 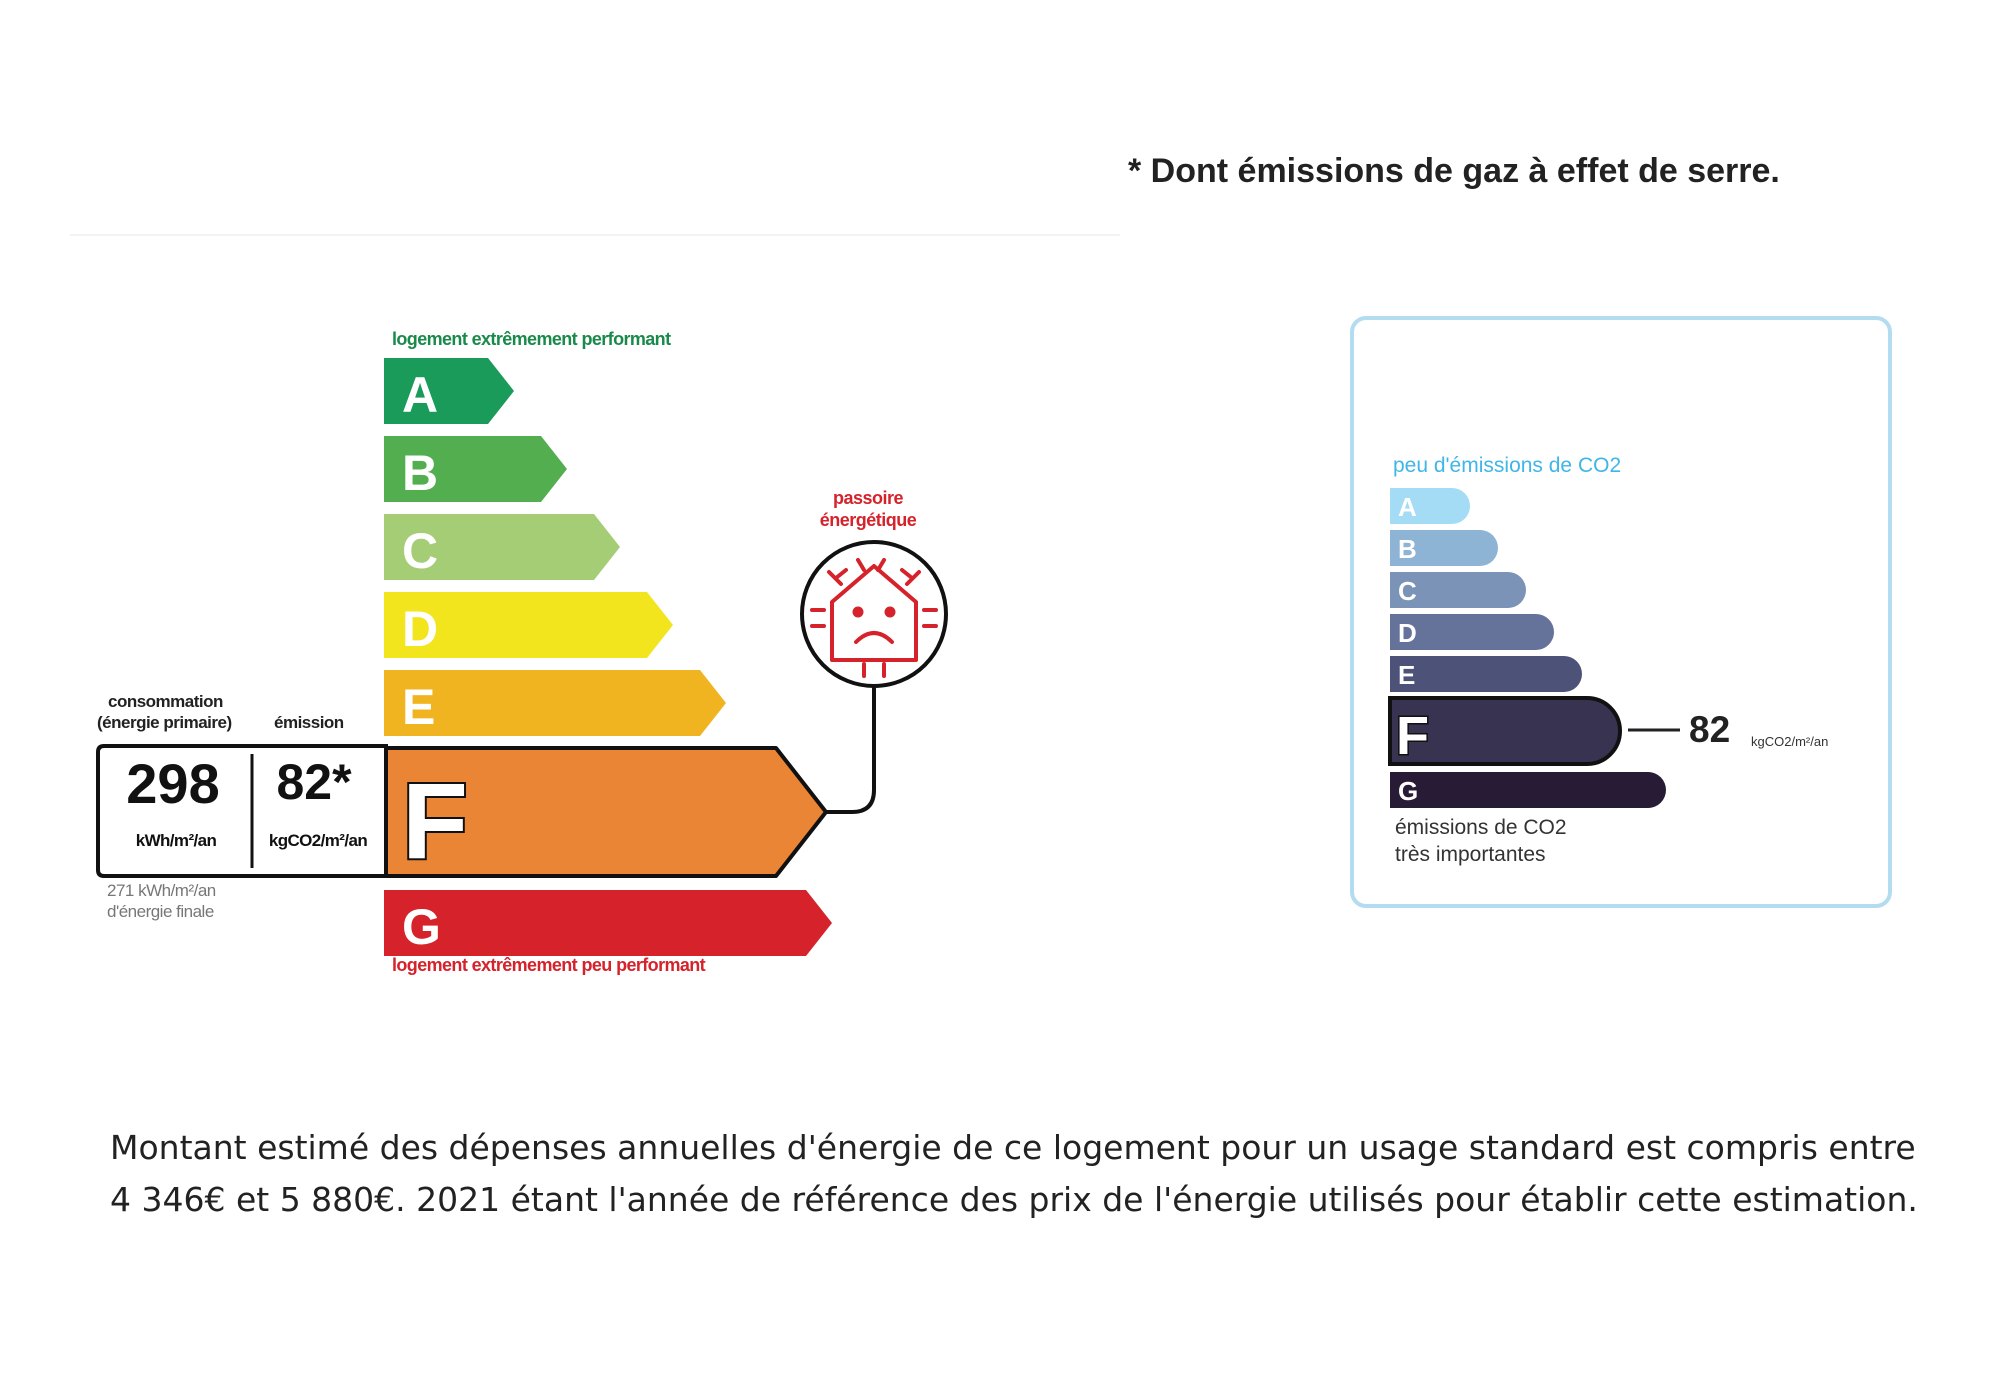 I want to click on dpe-class-f-letter: F, so click(x=435, y=820).